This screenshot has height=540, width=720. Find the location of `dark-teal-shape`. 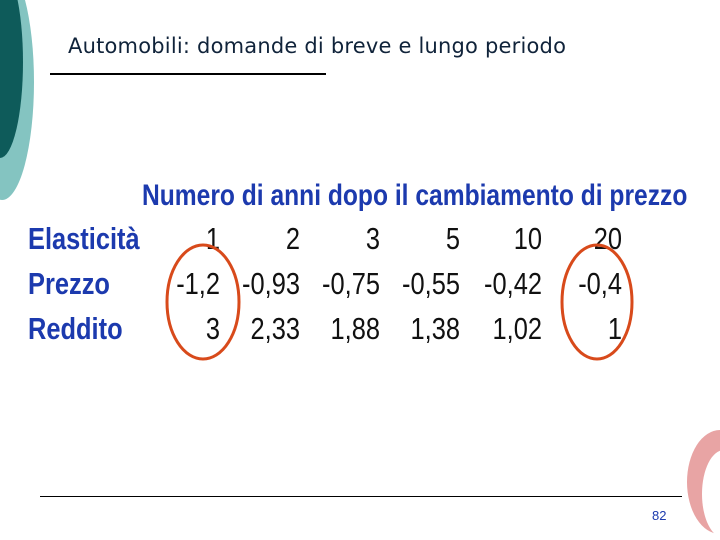

dark-teal-shape is located at coordinates (11, 79).